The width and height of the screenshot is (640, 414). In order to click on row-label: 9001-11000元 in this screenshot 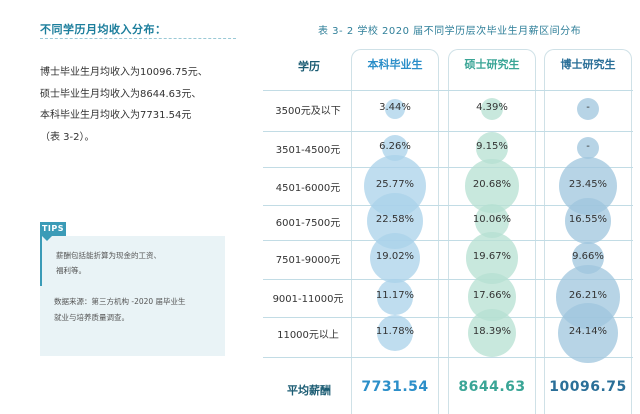, I will do `click(308, 299)`.